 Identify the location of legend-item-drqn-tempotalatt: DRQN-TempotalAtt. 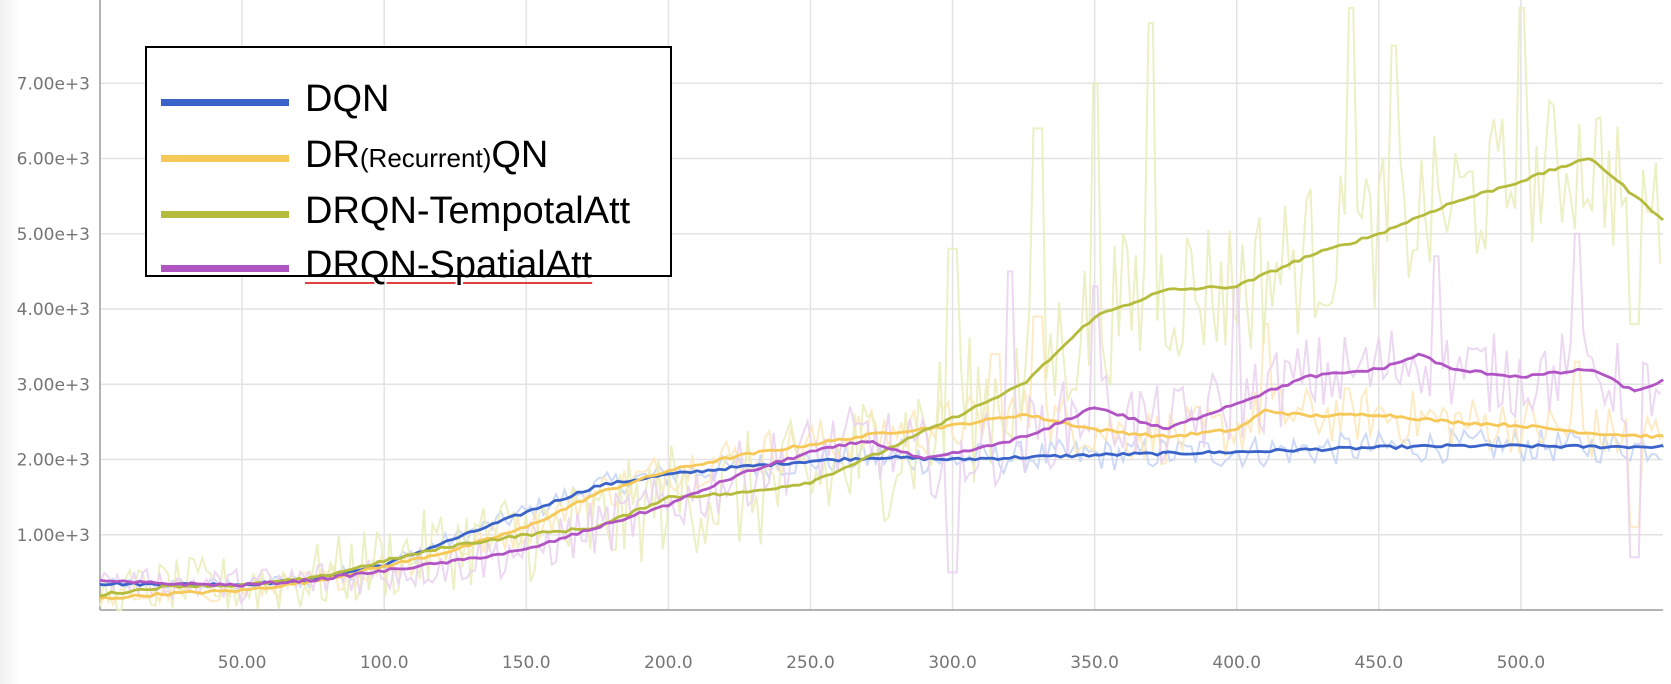
(408, 211).